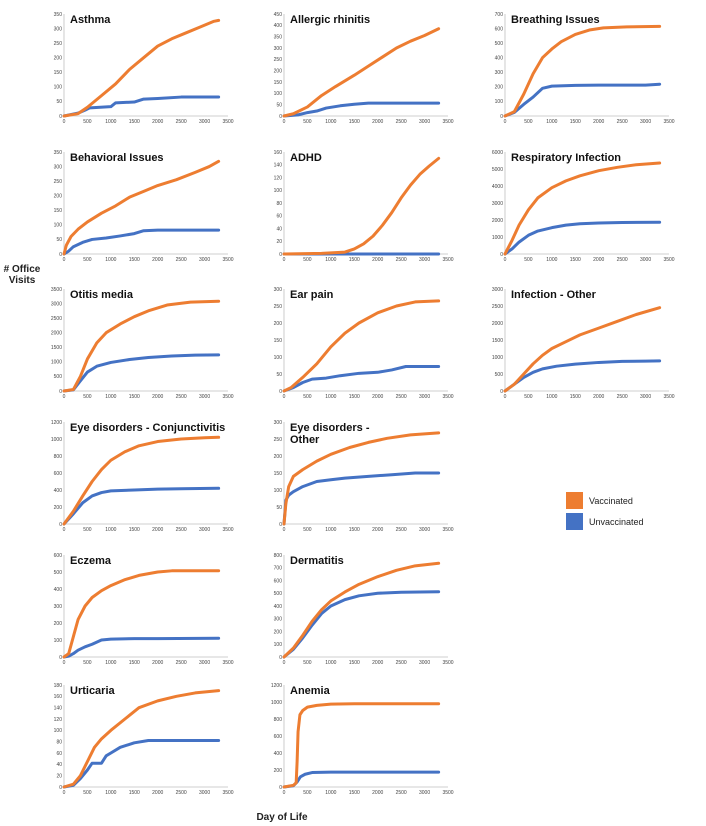 This screenshot has width=706, height=826. I want to click on y-tick-label: 500, so click(499, 44).